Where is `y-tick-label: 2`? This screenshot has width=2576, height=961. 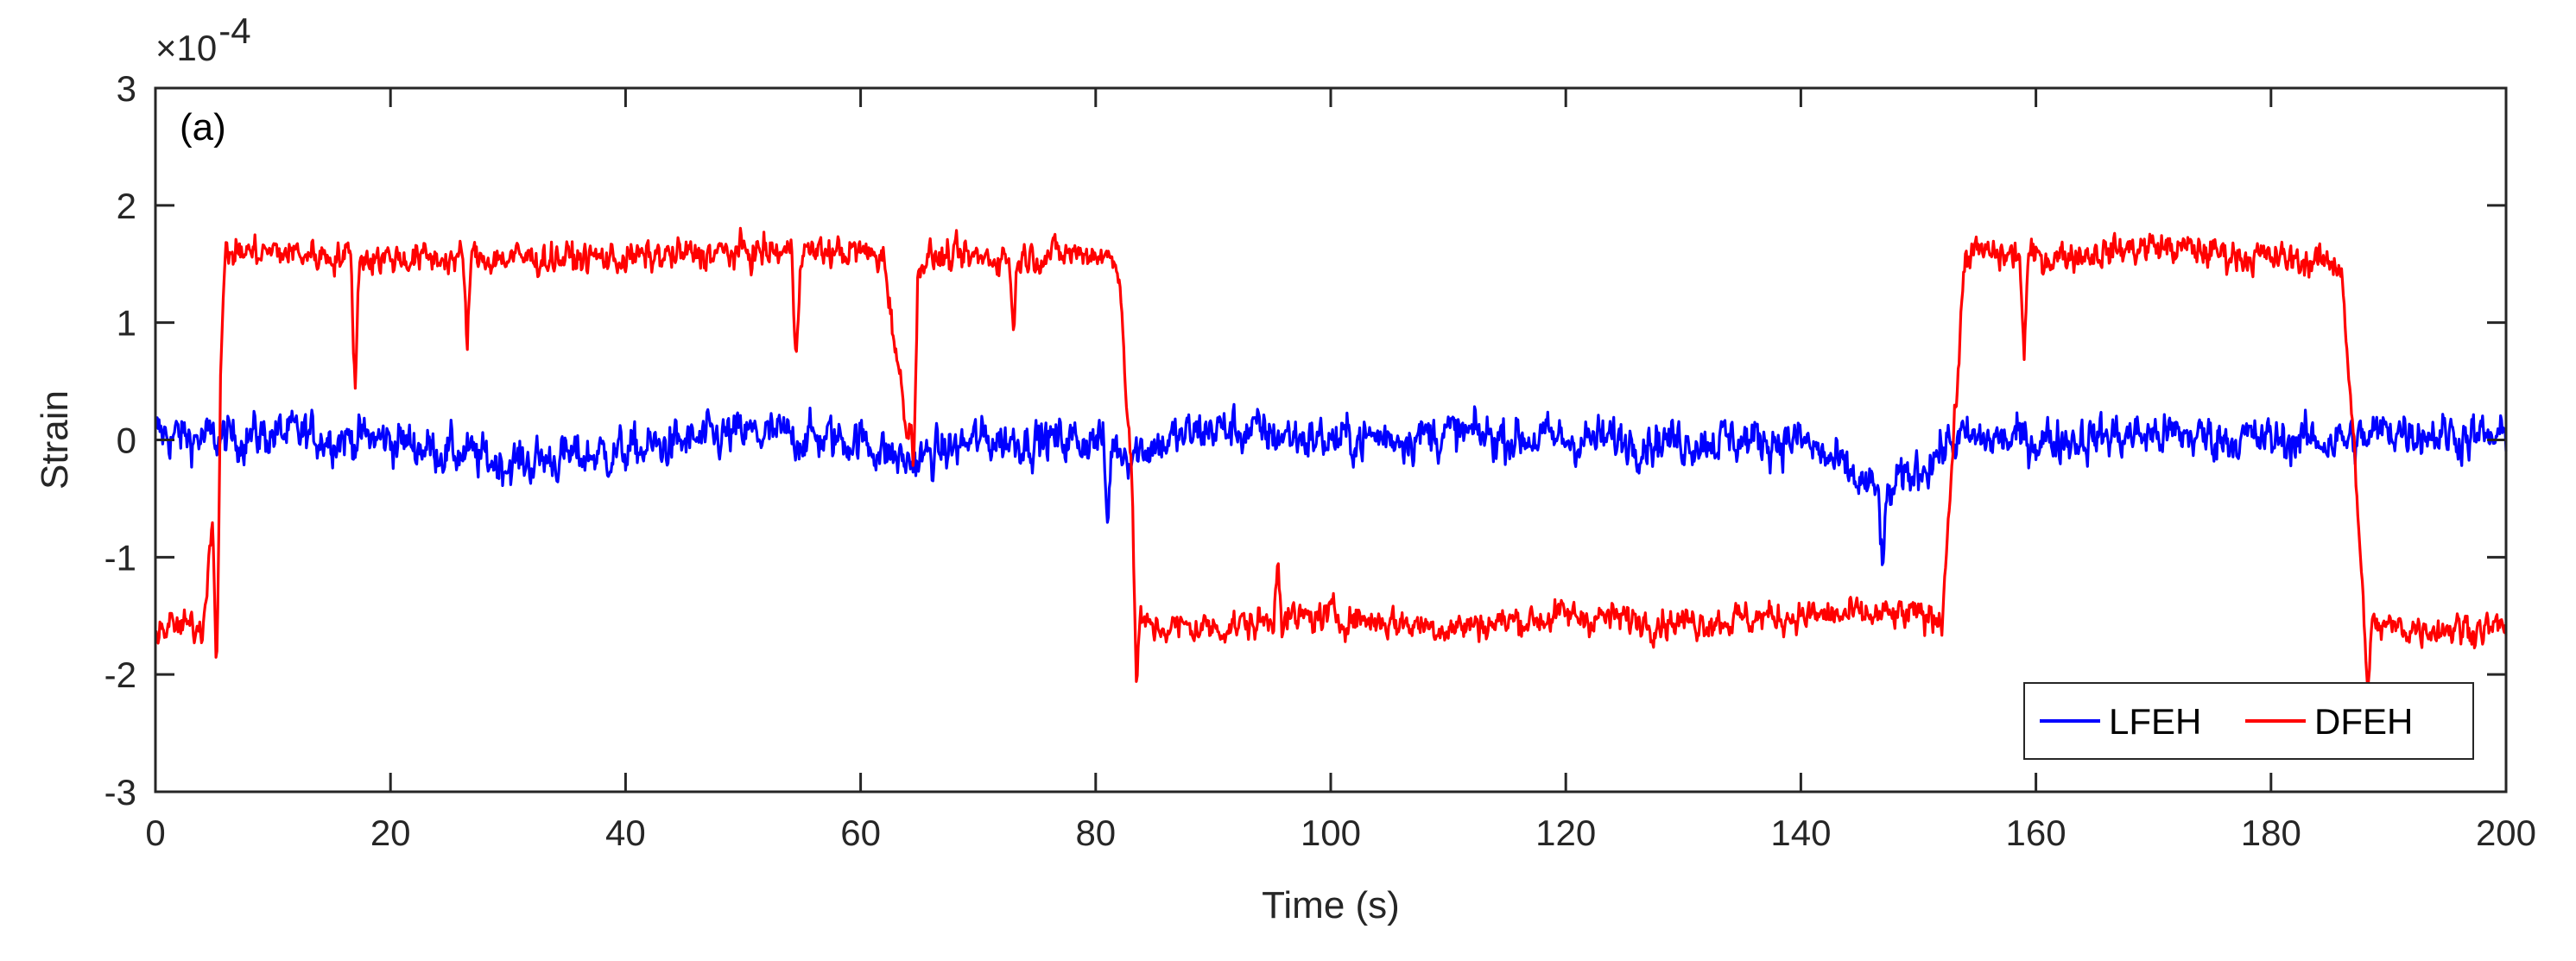
y-tick-label: 2 is located at coordinates (126, 206).